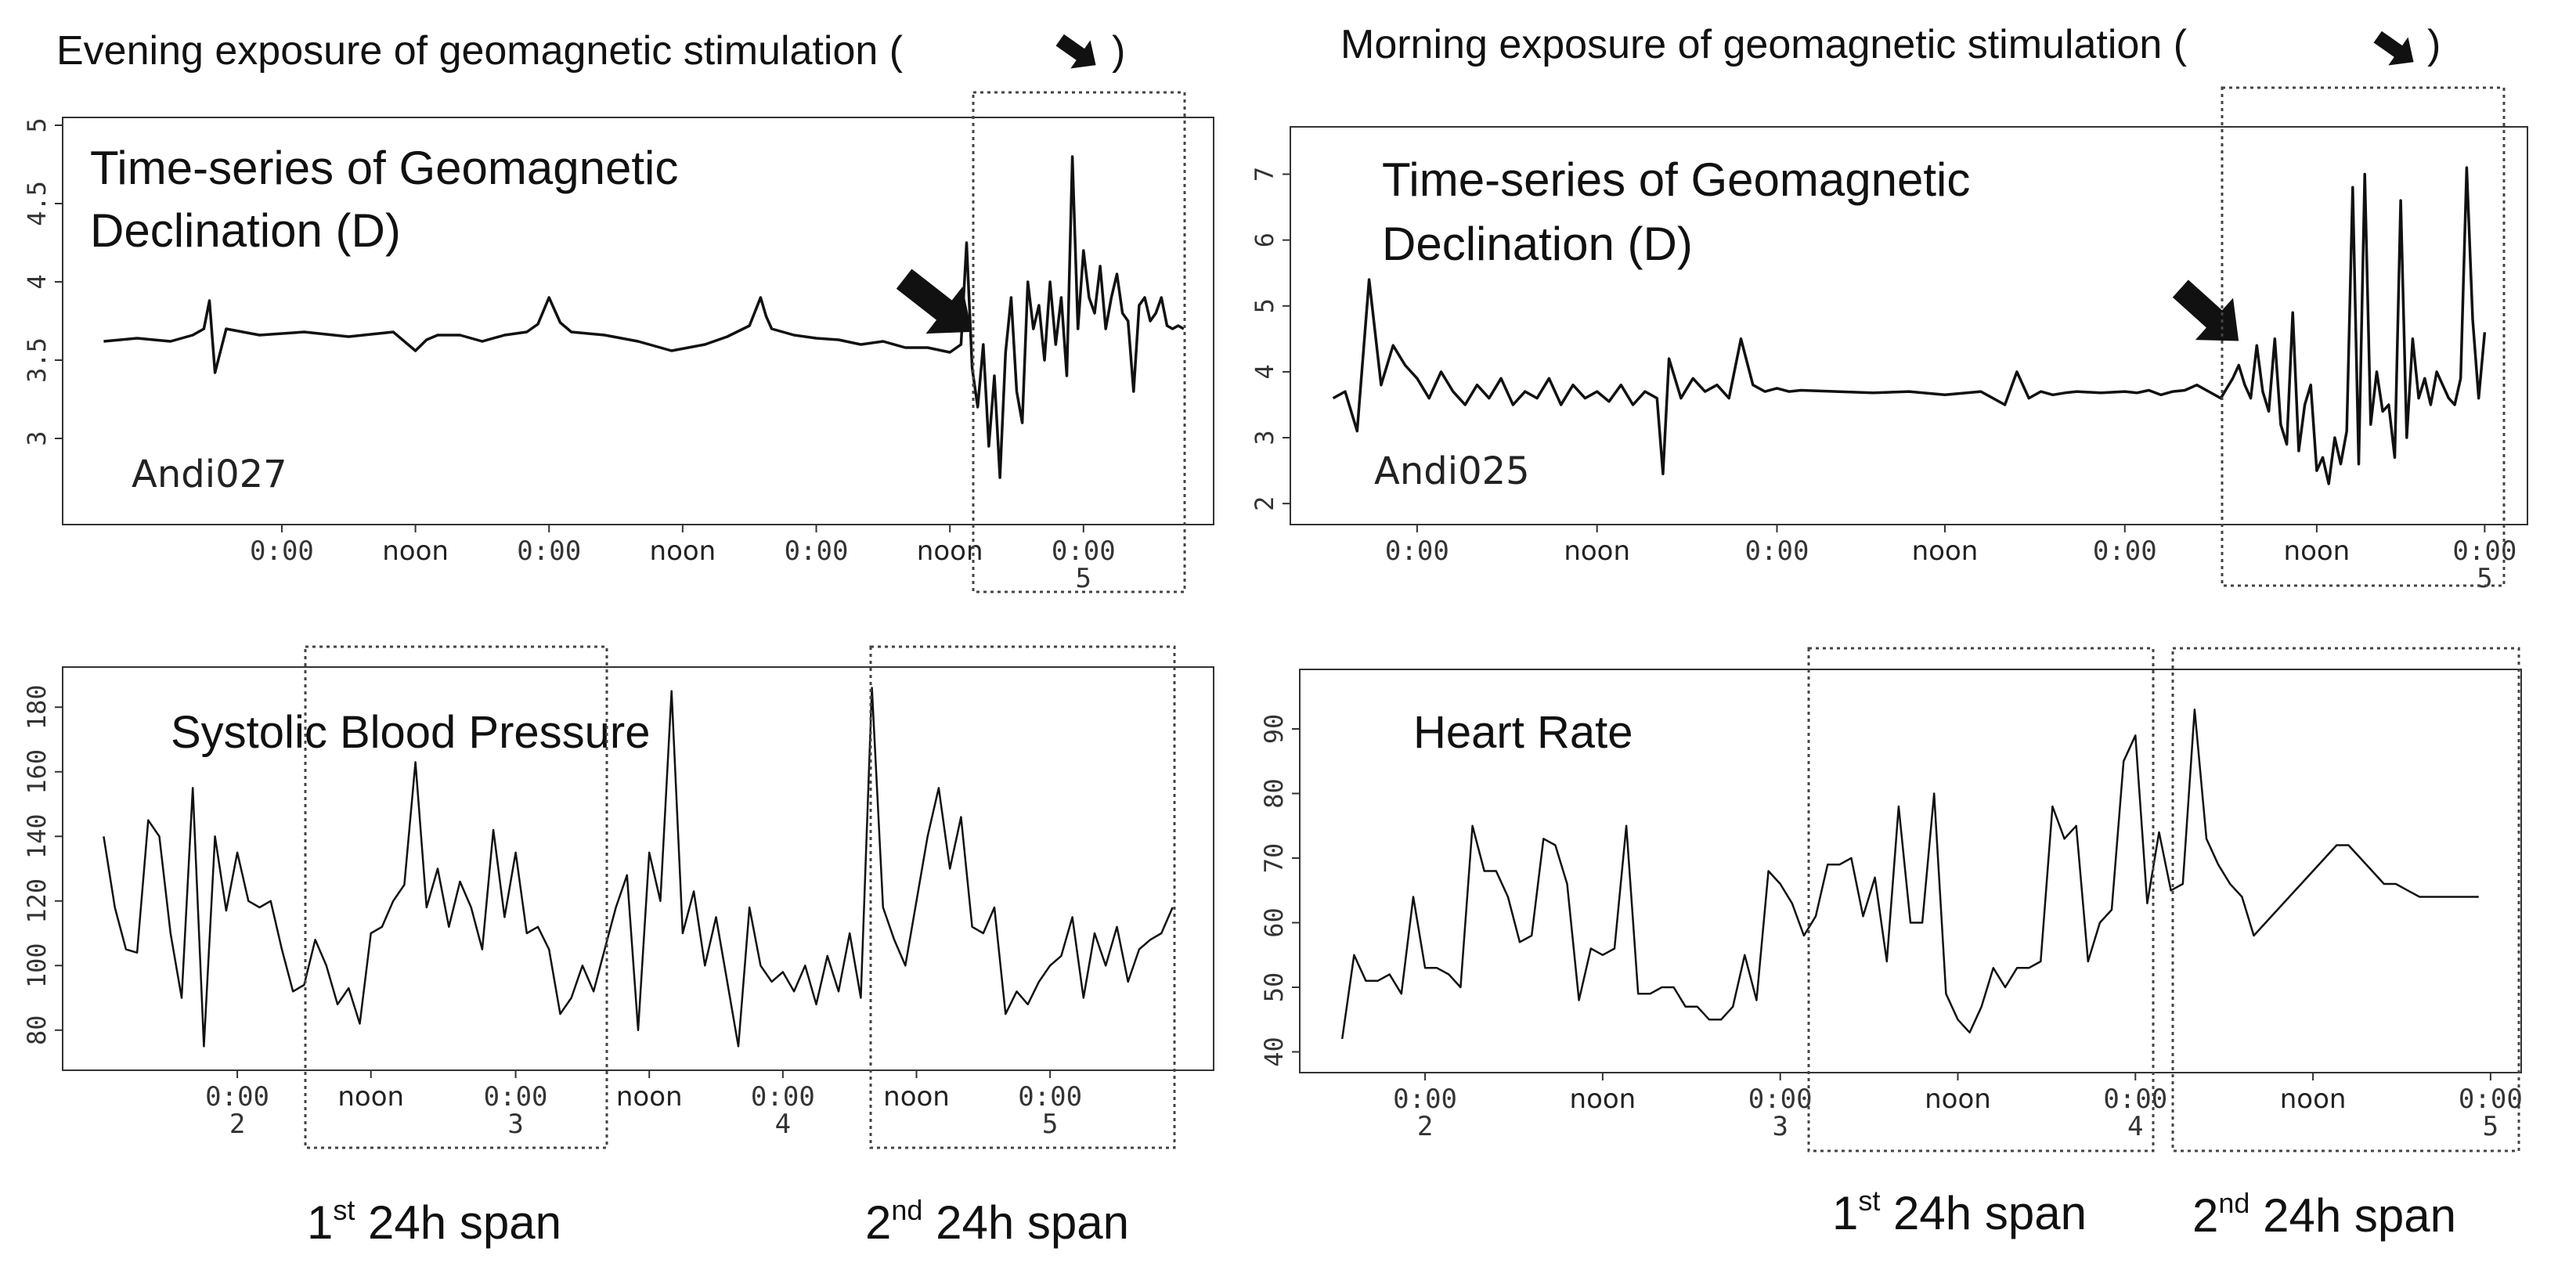 The width and height of the screenshot is (2576, 1266). Describe the element at coordinates (1264, 174) in the screenshot. I see `y-tick-label: 7` at that location.